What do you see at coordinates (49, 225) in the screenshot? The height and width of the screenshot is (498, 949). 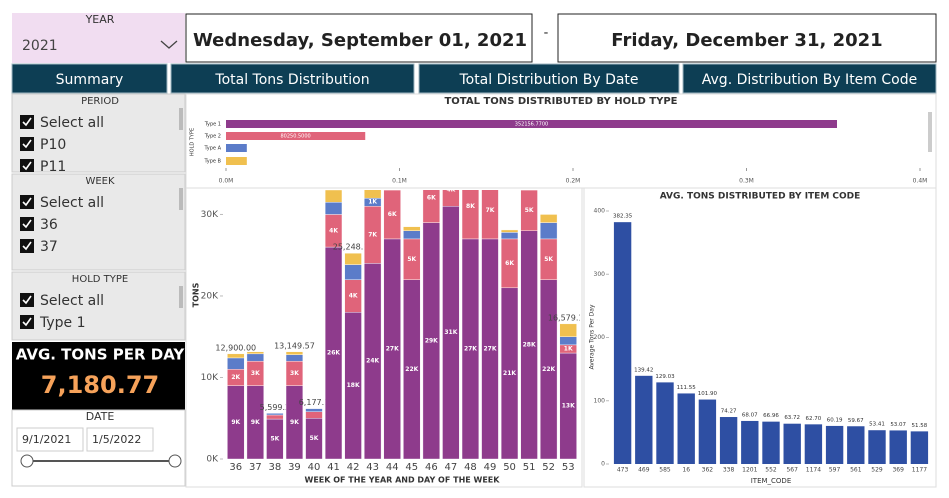 I see `slicer-item: 36` at bounding box center [49, 225].